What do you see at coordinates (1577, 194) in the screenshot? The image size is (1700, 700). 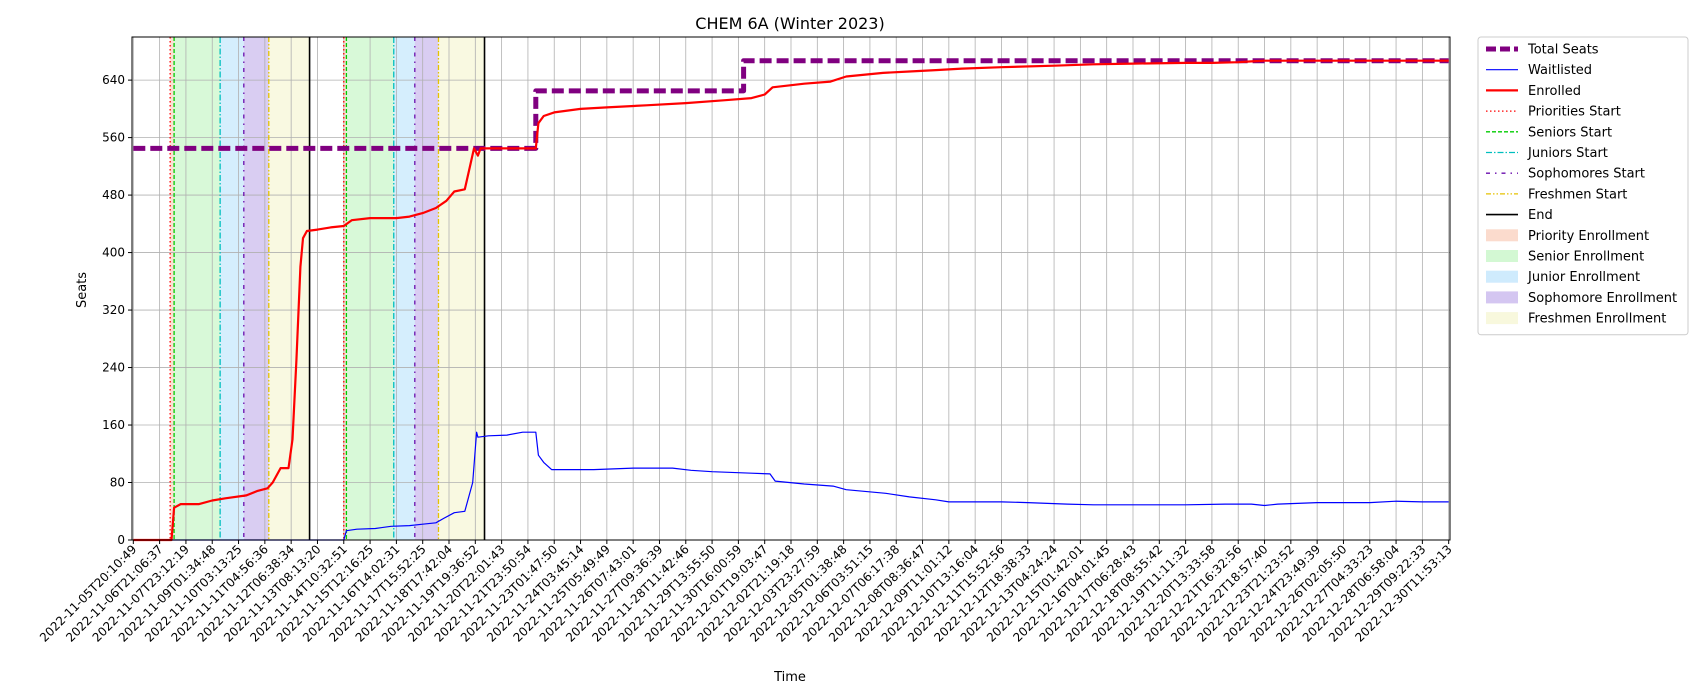 I see `legend-label: Freshmen Start` at bounding box center [1577, 194].